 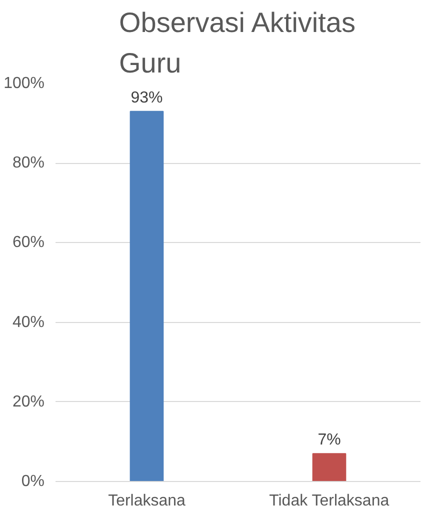 What do you see at coordinates (28, 163) in the screenshot?
I see `y-tick-label: 80%` at bounding box center [28, 163].